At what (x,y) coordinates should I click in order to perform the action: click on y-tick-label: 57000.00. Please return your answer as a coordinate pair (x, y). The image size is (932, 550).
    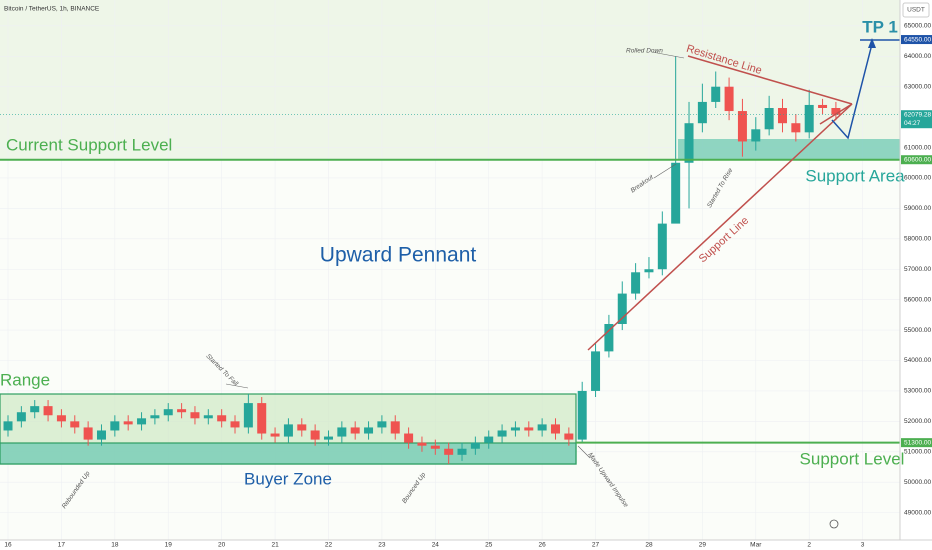
    Looking at the image, I should click on (917, 269).